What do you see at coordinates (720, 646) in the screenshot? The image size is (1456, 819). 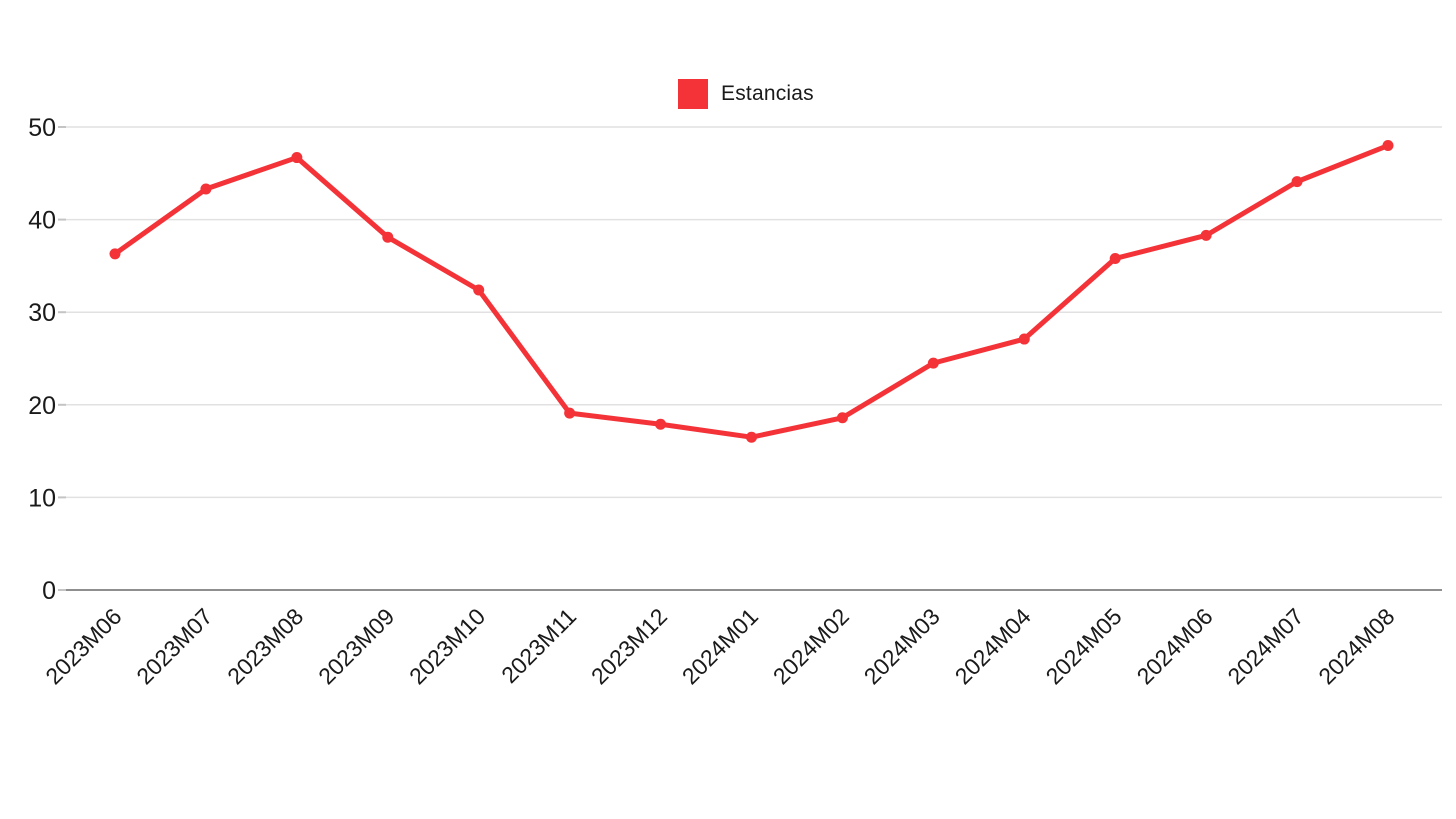 I see `x-axis-label: 2024M01` at bounding box center [720, 646].